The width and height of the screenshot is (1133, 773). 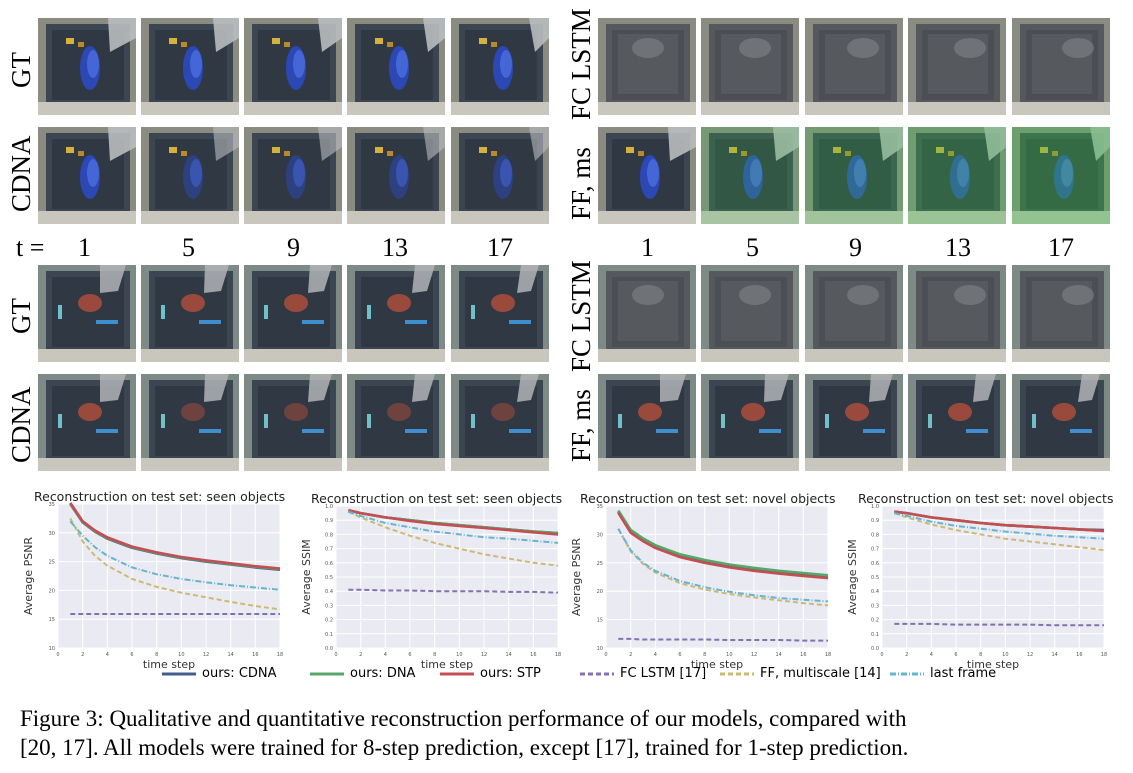 I want to click on legend-label: ours: CDNA, so click(x=239, y=673).